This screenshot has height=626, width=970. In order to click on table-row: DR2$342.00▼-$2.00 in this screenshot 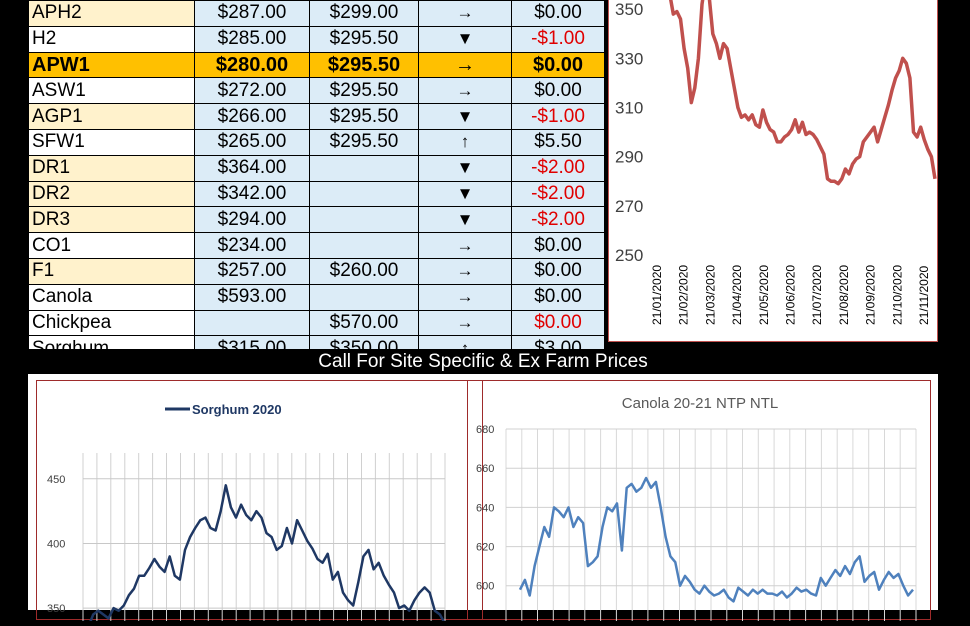, I will do `click(317, 194)`.